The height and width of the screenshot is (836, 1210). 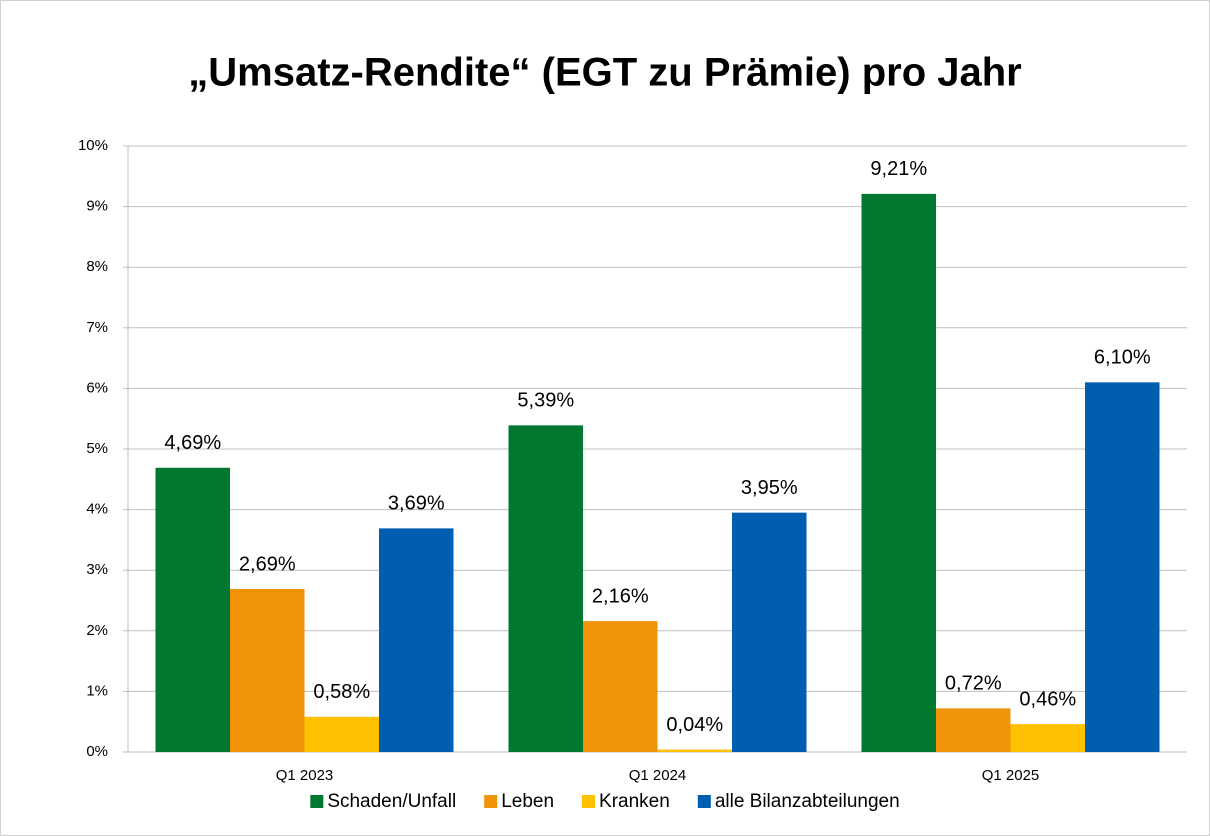 I want to click on value-label: 9,21%, so click(x=898, y=169).